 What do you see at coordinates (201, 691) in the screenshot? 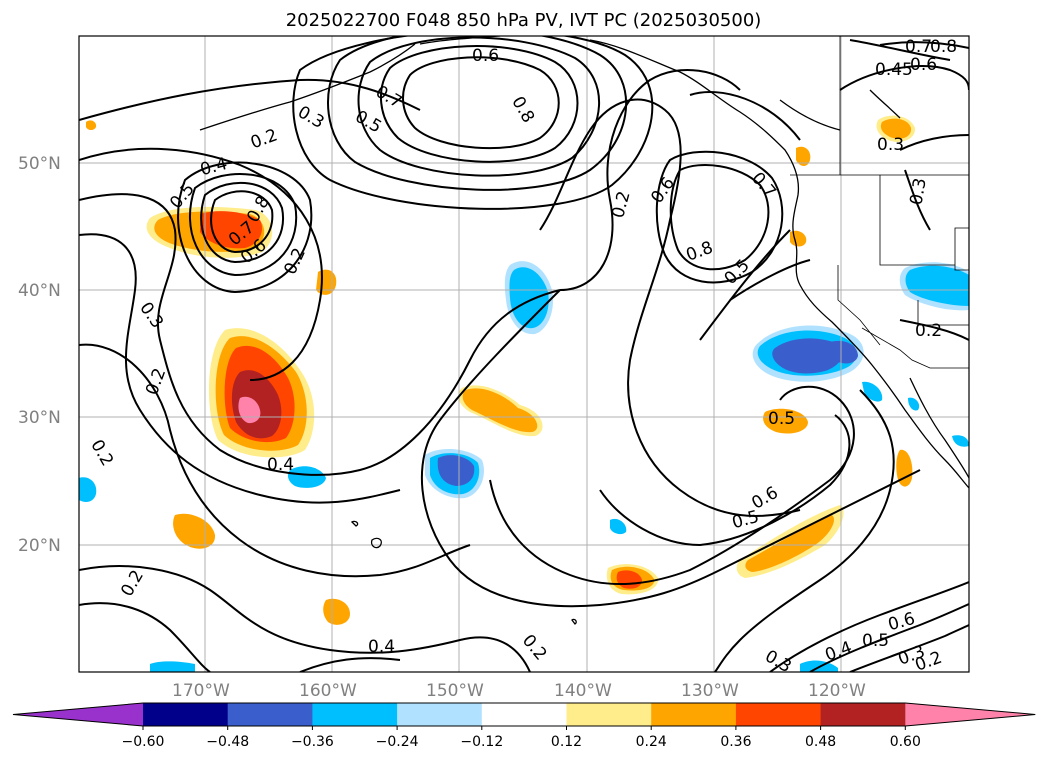
I see `lon-label: 170°W` at bounding box center [201, 691].